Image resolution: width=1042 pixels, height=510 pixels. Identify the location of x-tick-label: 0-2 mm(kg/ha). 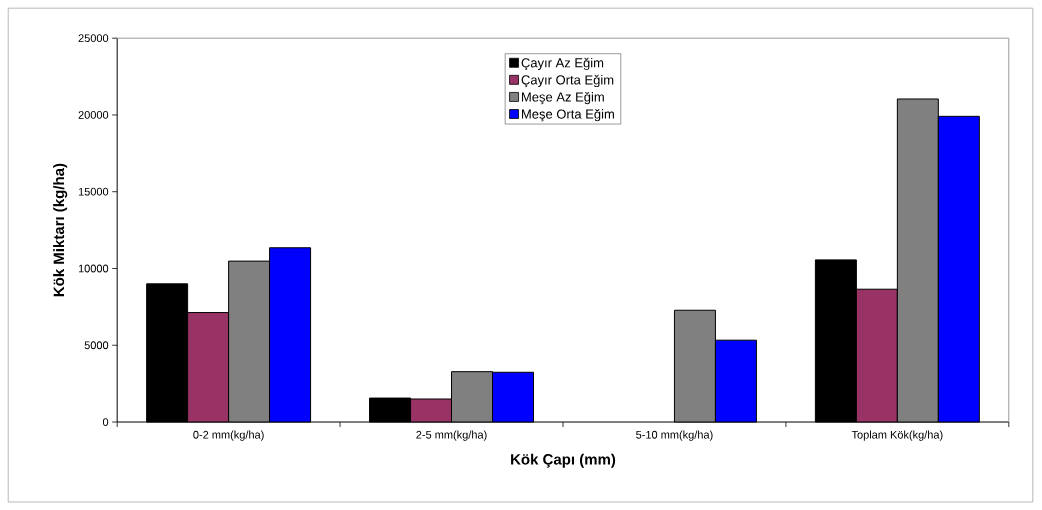
(228, 435).